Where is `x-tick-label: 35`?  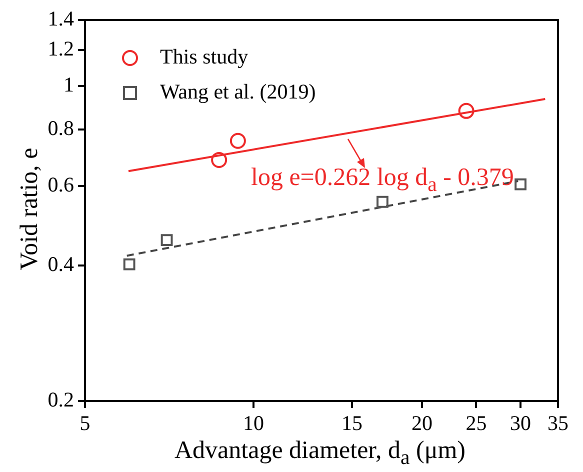 x-tick-label: 35 is located at coordinates (558, 423).